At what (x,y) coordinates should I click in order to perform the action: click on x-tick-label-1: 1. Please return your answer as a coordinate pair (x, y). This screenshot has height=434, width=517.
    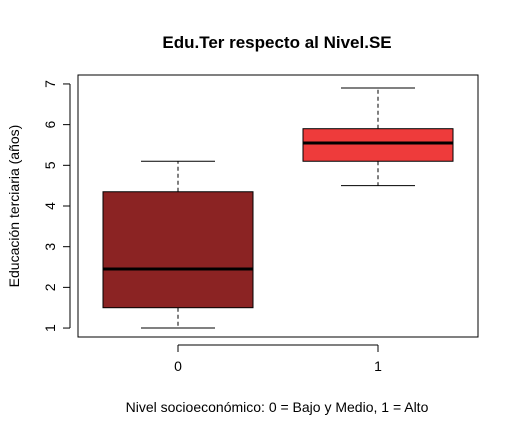
    Looking at the image, I should click on (378, 366).